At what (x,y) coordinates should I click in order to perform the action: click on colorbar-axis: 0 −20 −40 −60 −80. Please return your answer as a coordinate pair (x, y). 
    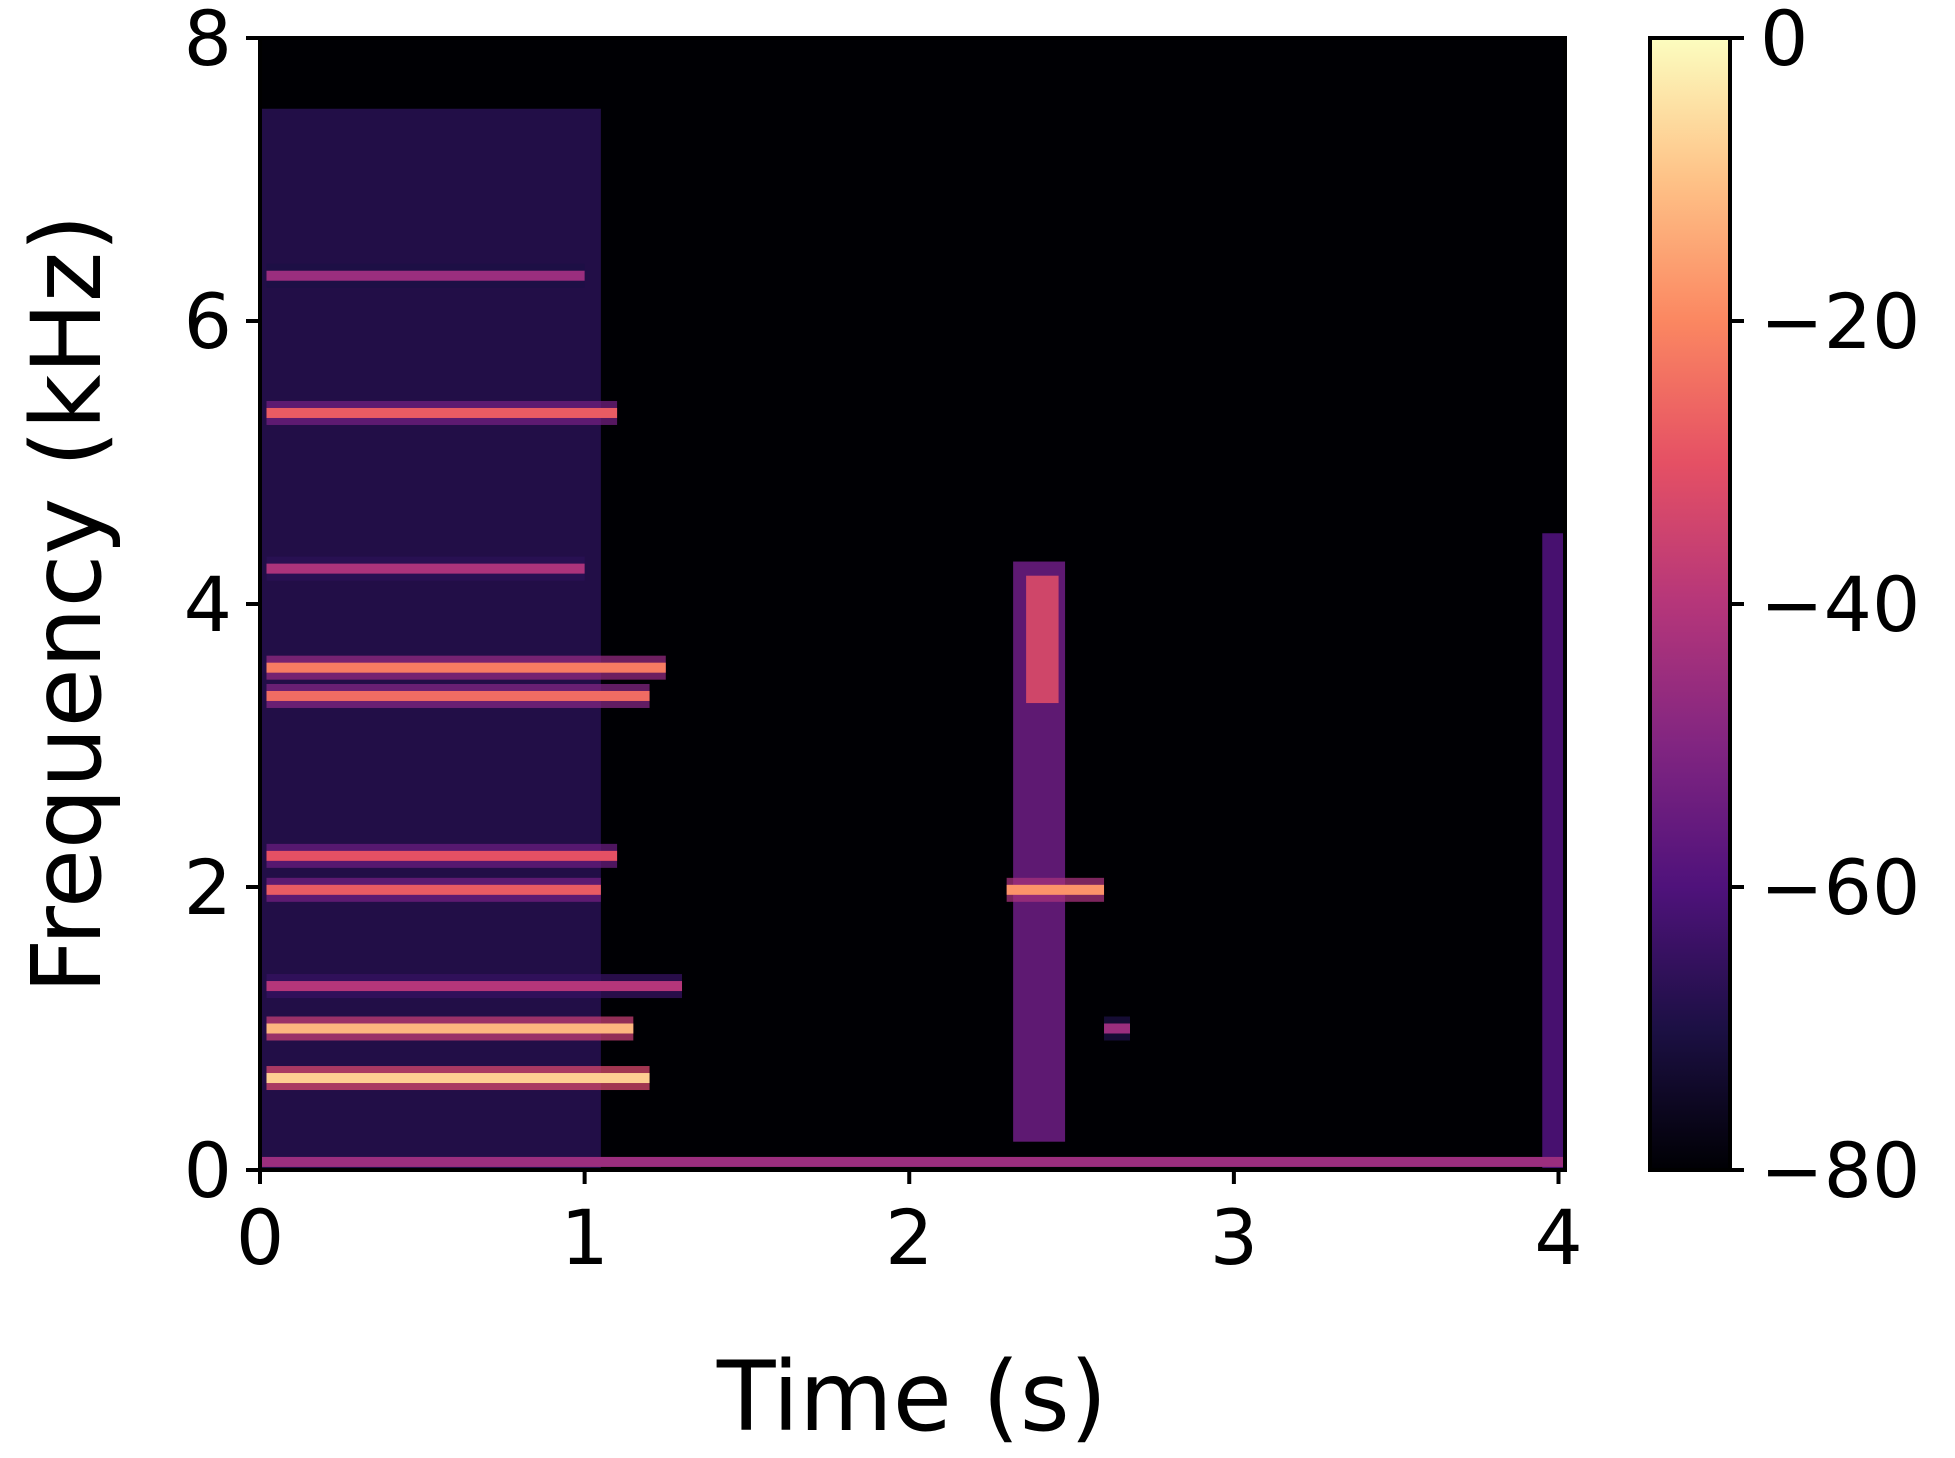
    Looking at the image, I should click on (1825, 607).